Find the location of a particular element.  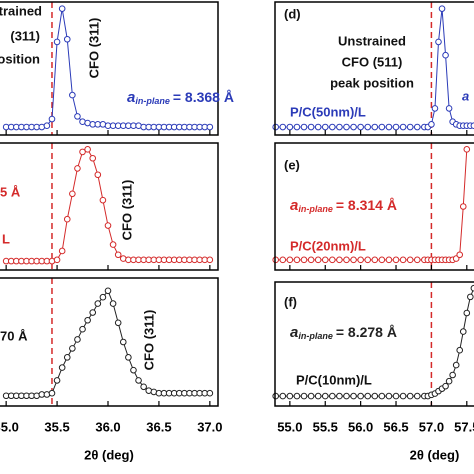

x-tick-label: 37.0 is located at coordinates (209, 426).